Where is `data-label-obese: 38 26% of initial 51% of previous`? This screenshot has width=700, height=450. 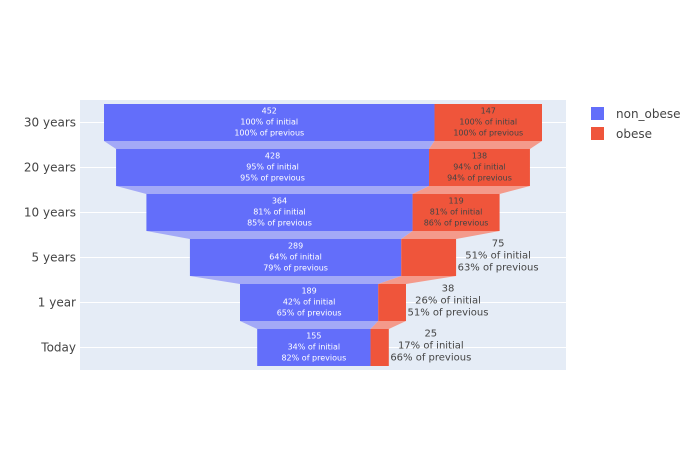 data-label-obese: 38 26% of initial 51% of previous is located at coordinates (448, 301).